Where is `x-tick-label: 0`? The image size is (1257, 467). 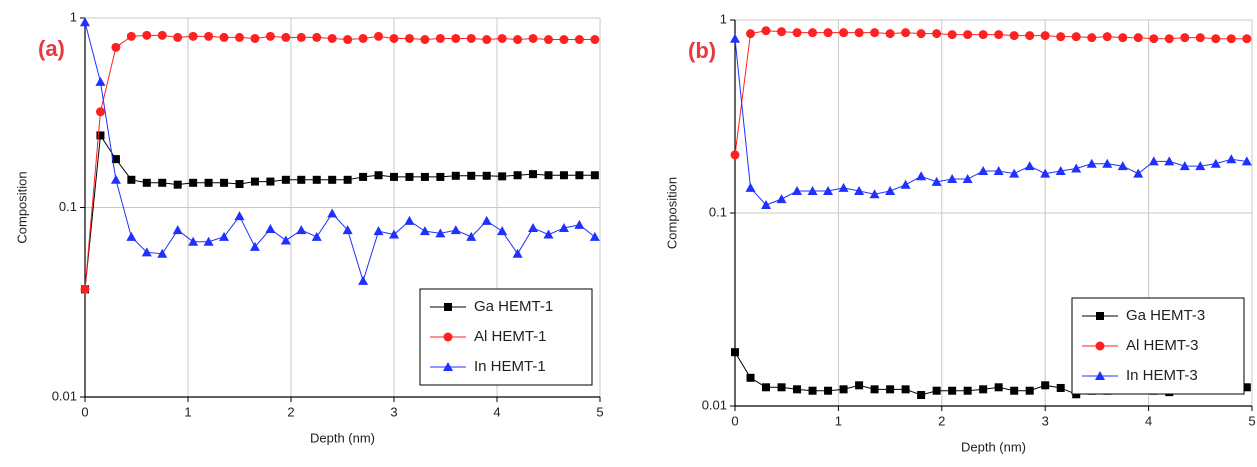
x-tick-label: 0 is located at coordinates (84, 411).